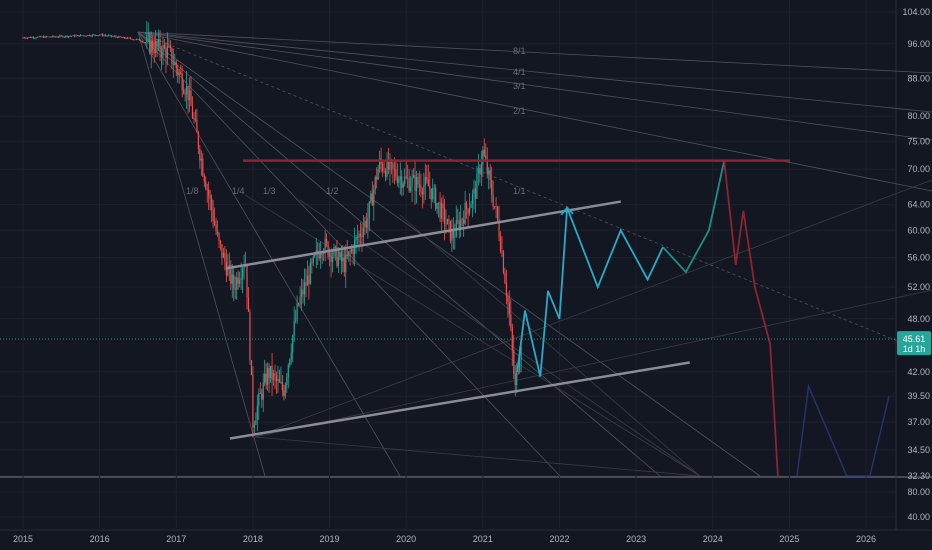 The width and height of the screenshot is (932, 550). Describe the element at coordinates (918, 450) in the screenshot. I see `y-tick-label: 34.50` at that location.